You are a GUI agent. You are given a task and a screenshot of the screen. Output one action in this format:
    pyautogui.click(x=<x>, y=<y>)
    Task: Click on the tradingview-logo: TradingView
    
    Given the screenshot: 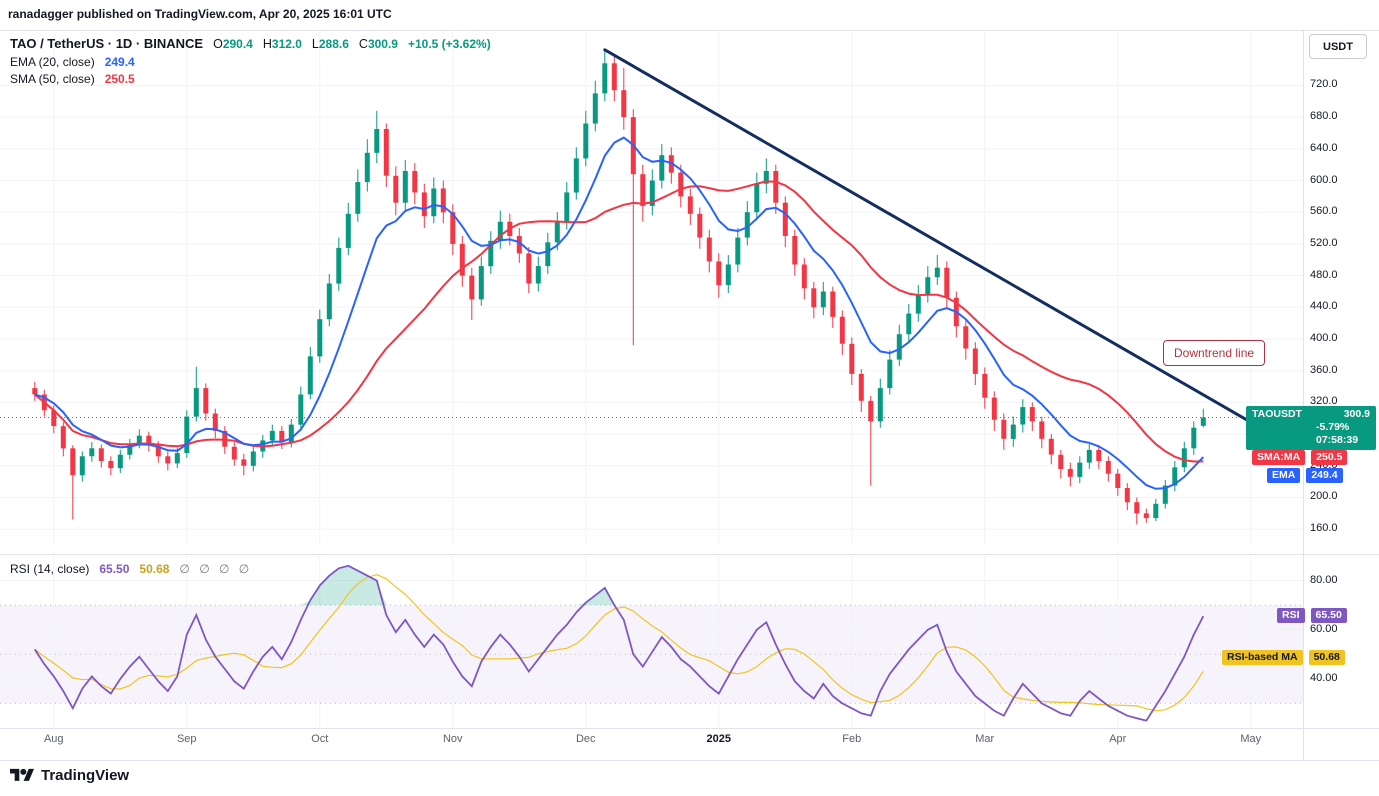 What is the action you would take?
    pyautogui.click(x=69, y=775)
    